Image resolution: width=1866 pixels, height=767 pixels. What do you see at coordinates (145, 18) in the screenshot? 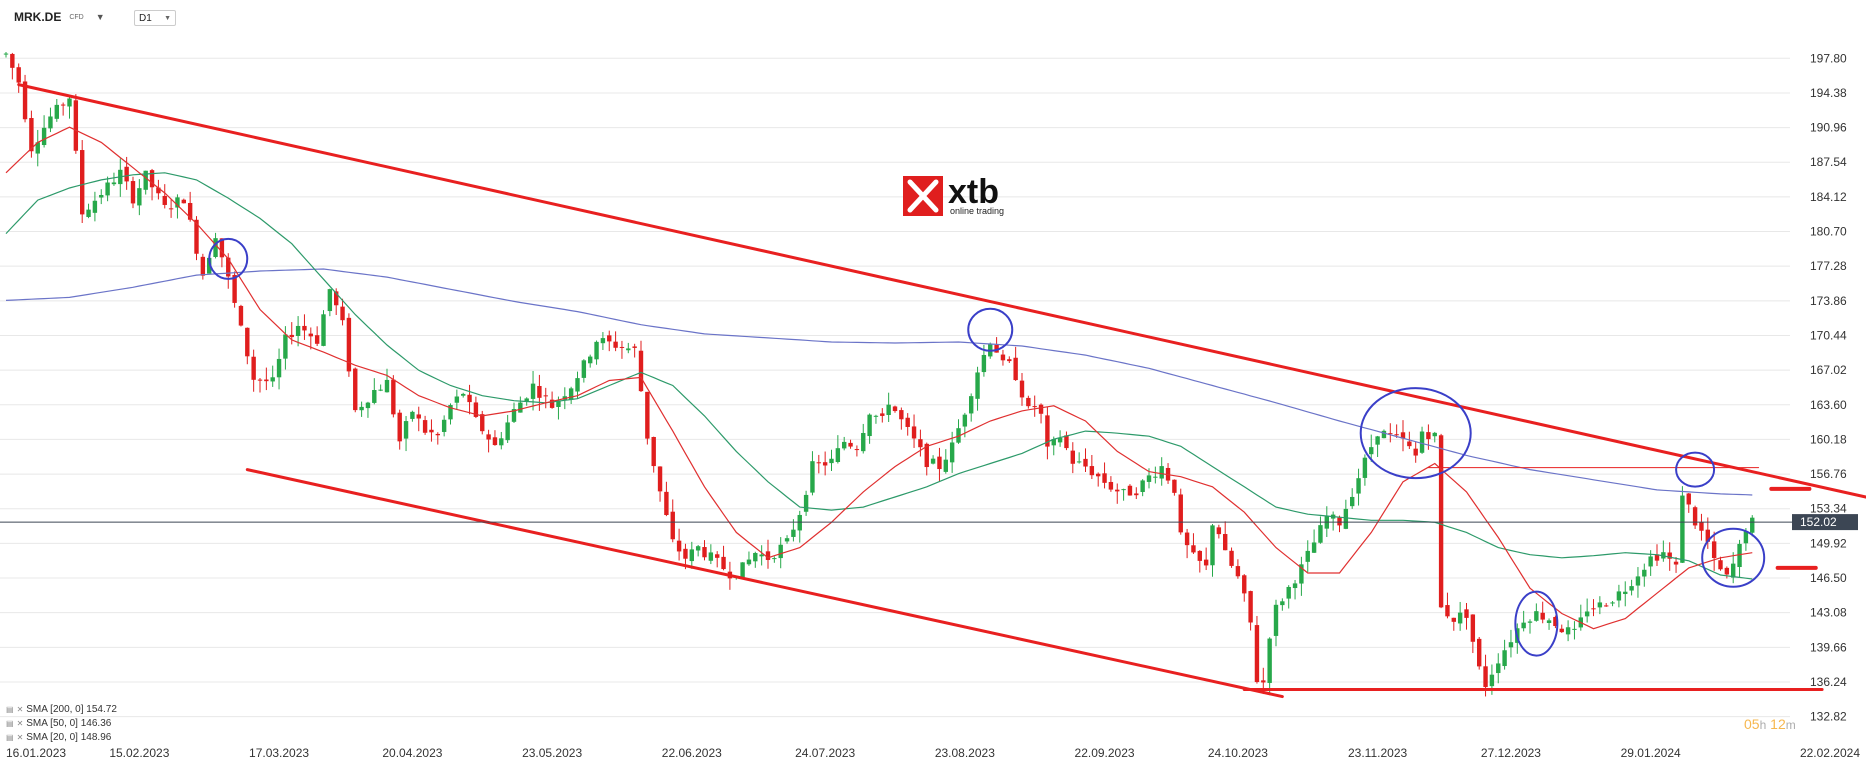
I see `timeframe-value: D1` at bounding box center [145, 18].